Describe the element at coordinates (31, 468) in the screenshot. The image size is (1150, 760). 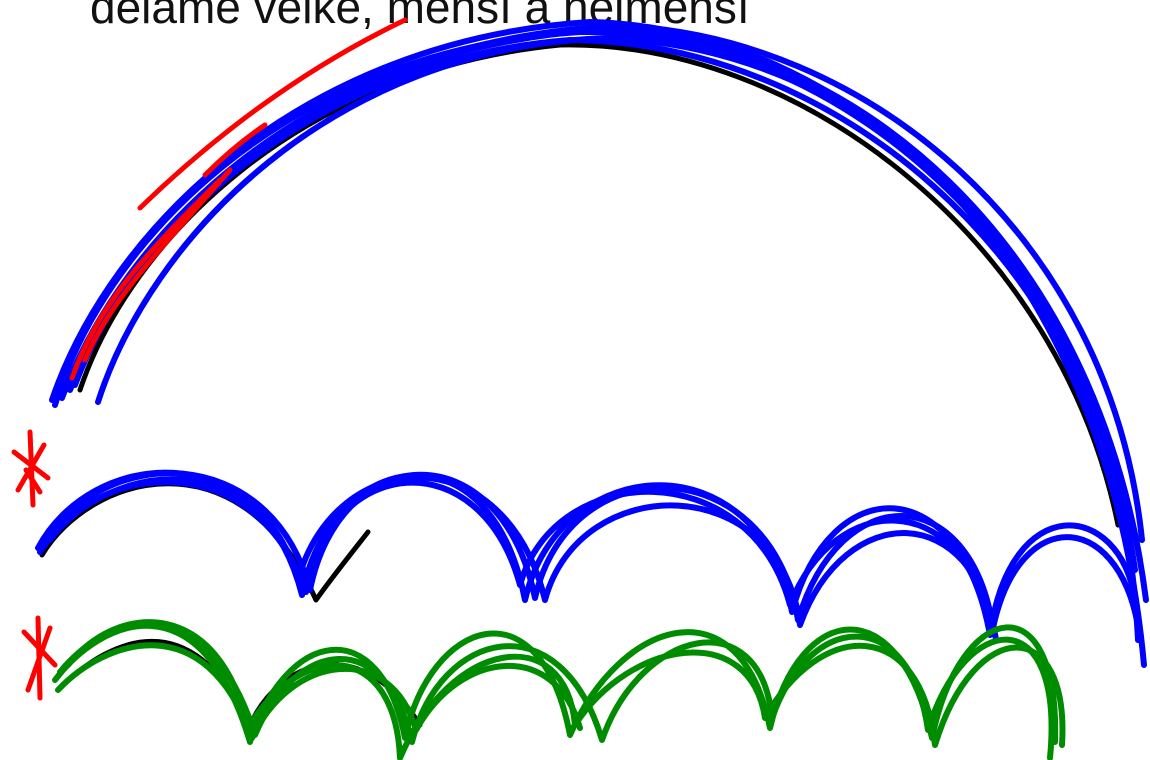
I see `start-marker-upper` at that location.